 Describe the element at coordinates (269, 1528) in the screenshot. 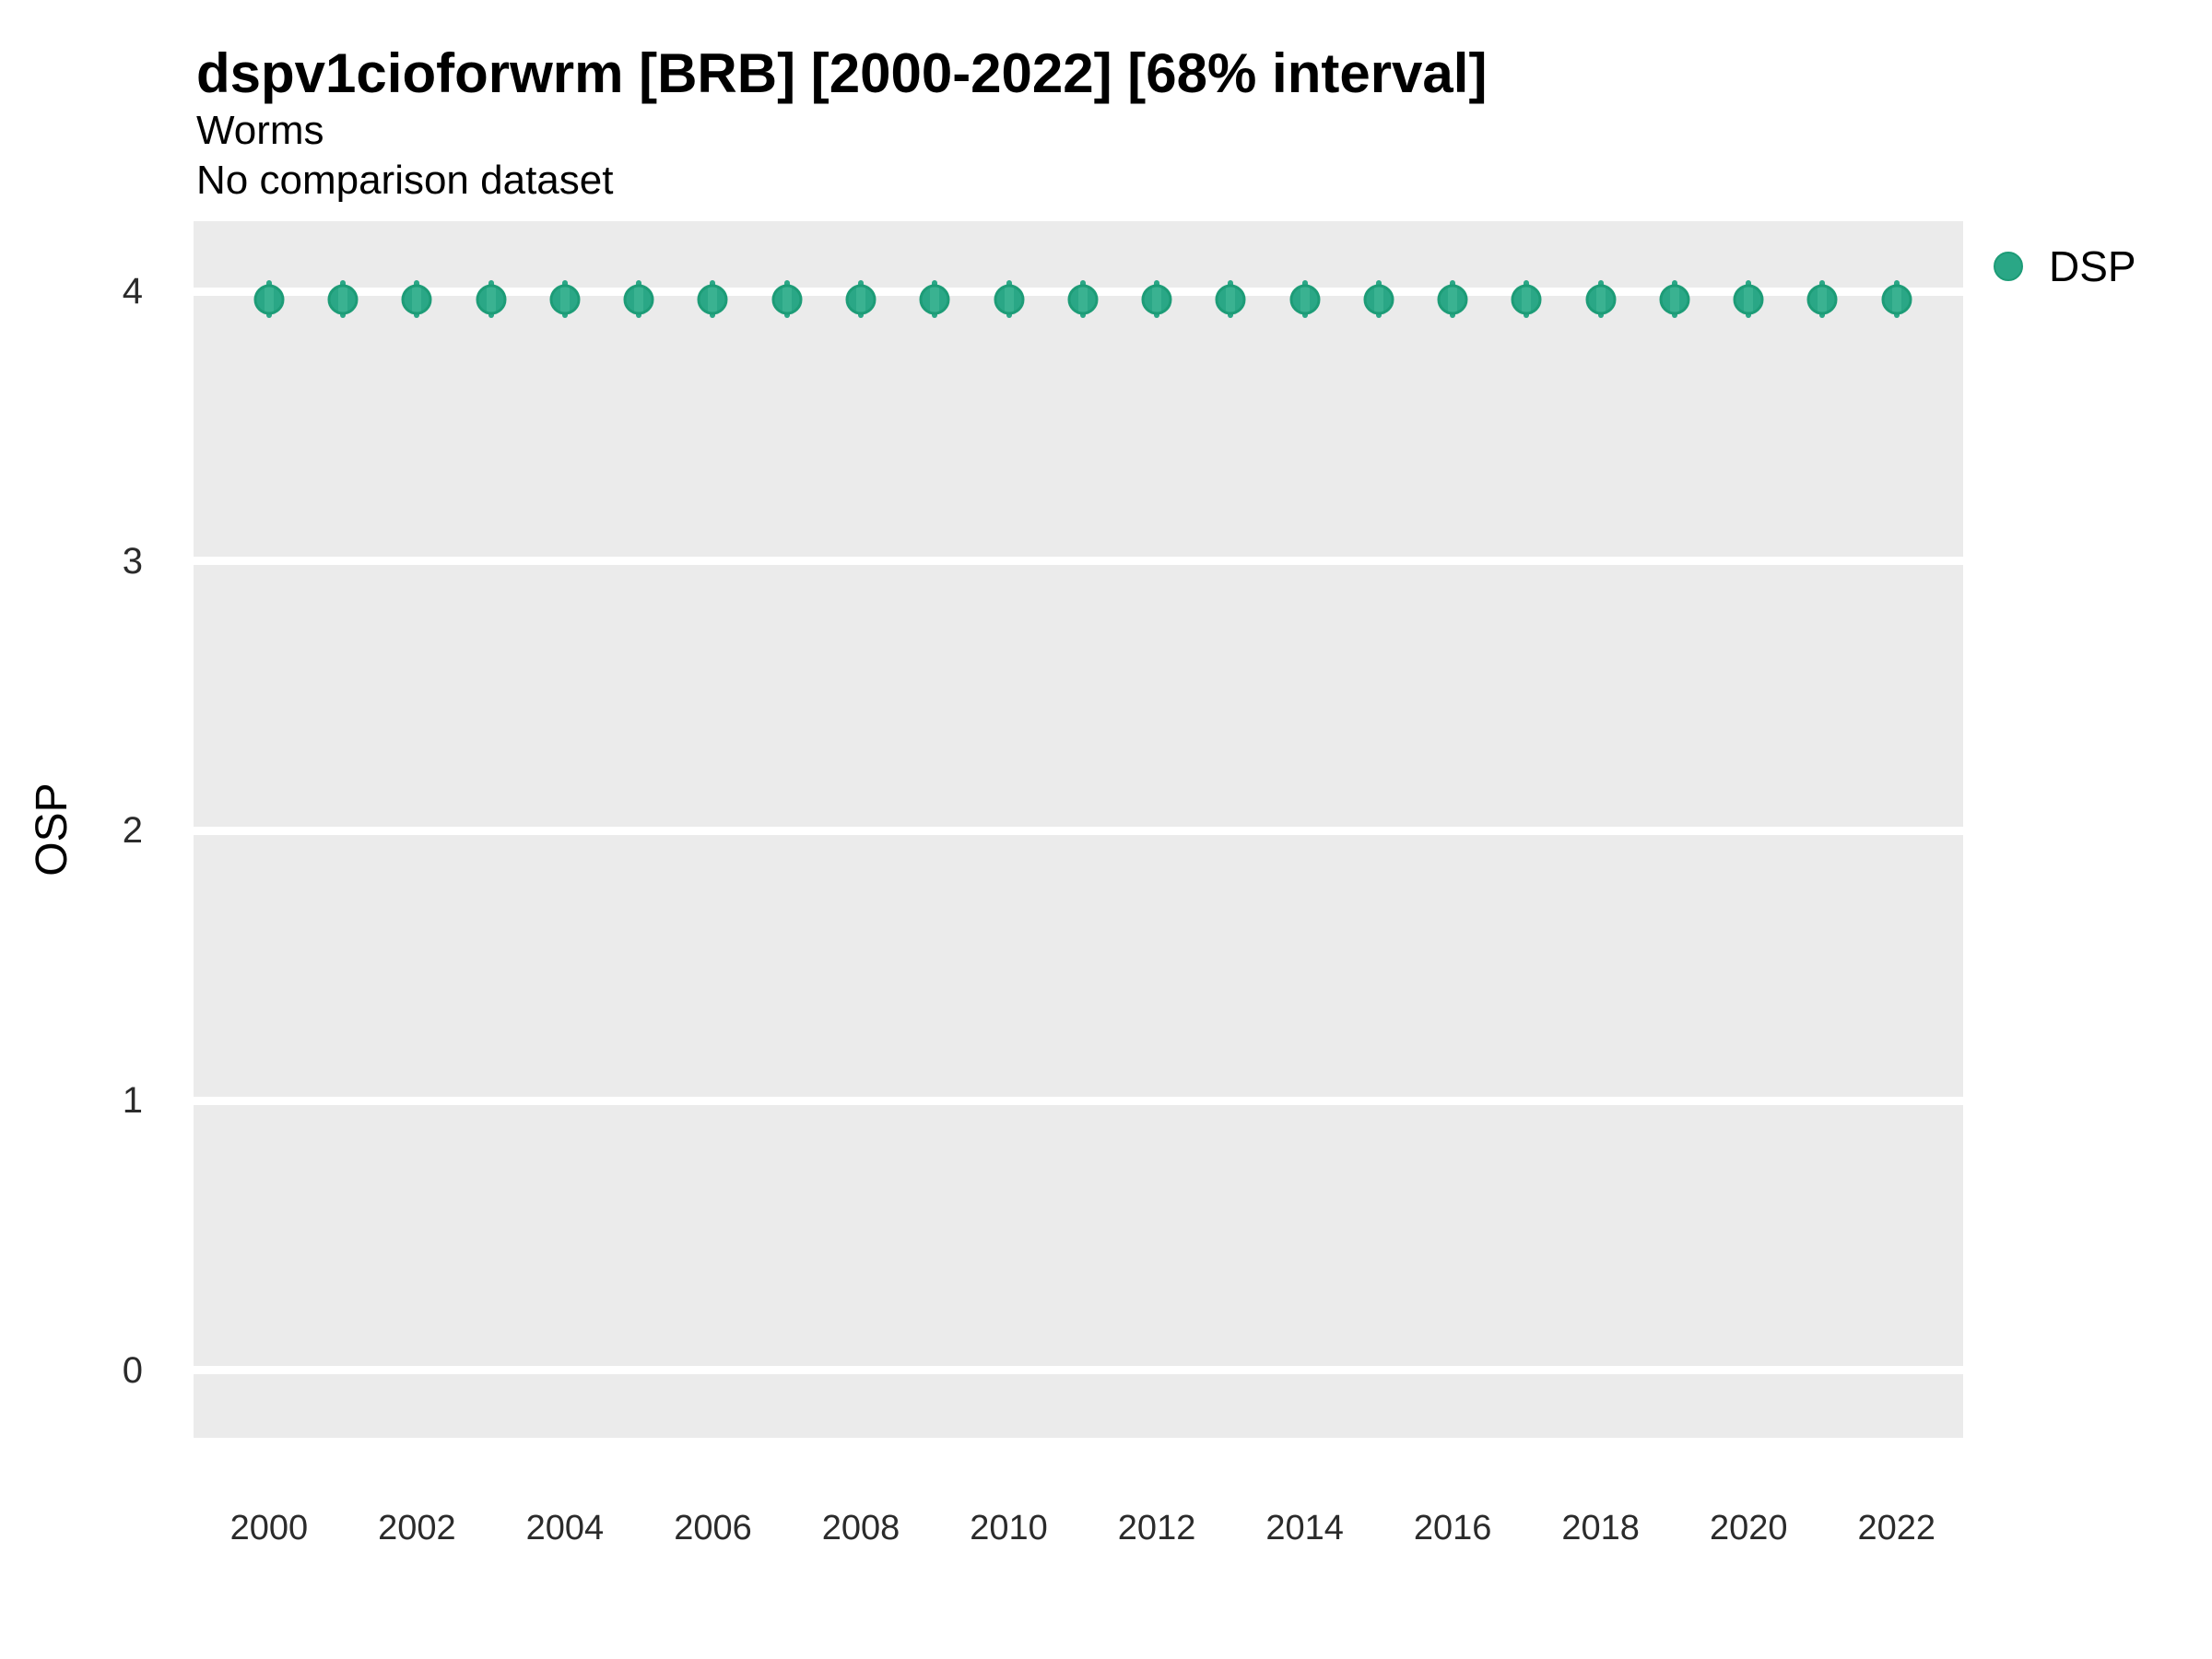

I see `x-tick-label-2000: 2000` at that location.